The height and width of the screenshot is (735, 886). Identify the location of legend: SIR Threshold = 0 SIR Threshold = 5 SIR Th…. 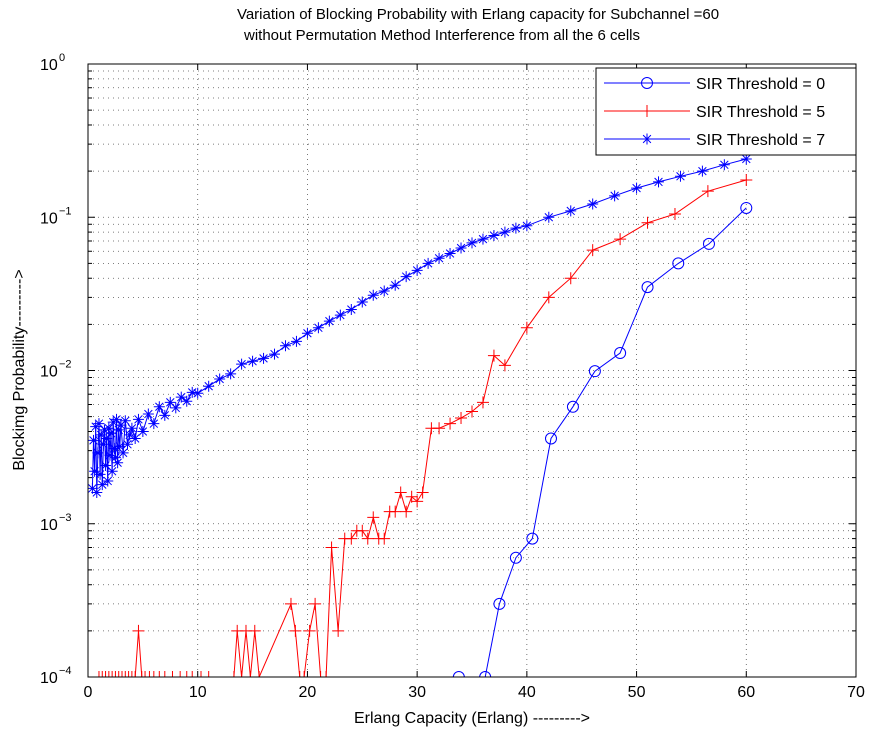
(726, 111).